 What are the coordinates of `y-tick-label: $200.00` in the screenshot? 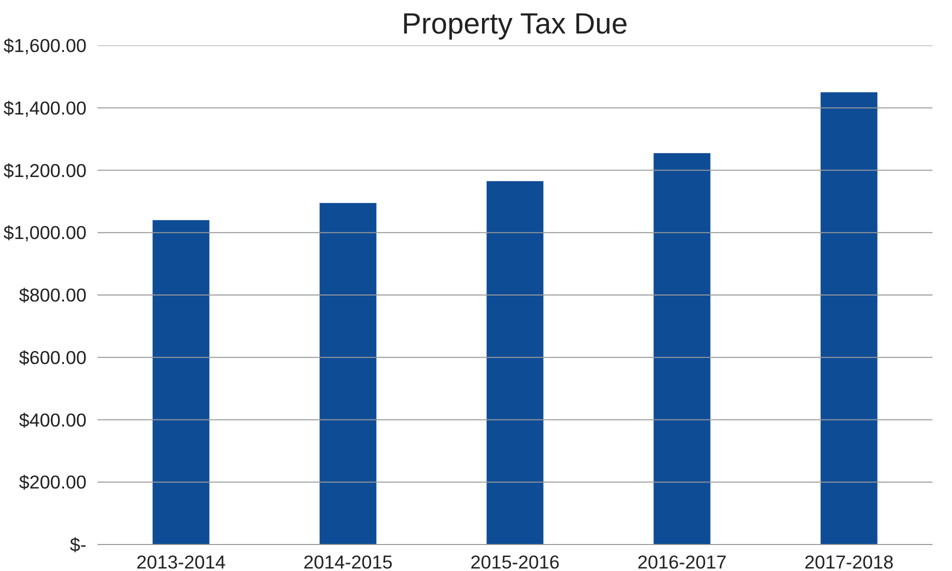 It's located at (53, 482).